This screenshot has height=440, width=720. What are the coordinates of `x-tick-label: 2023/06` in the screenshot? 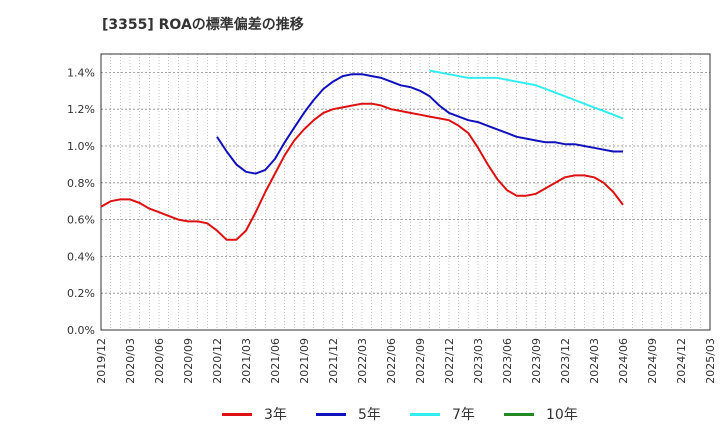 It's located at (507, 361).